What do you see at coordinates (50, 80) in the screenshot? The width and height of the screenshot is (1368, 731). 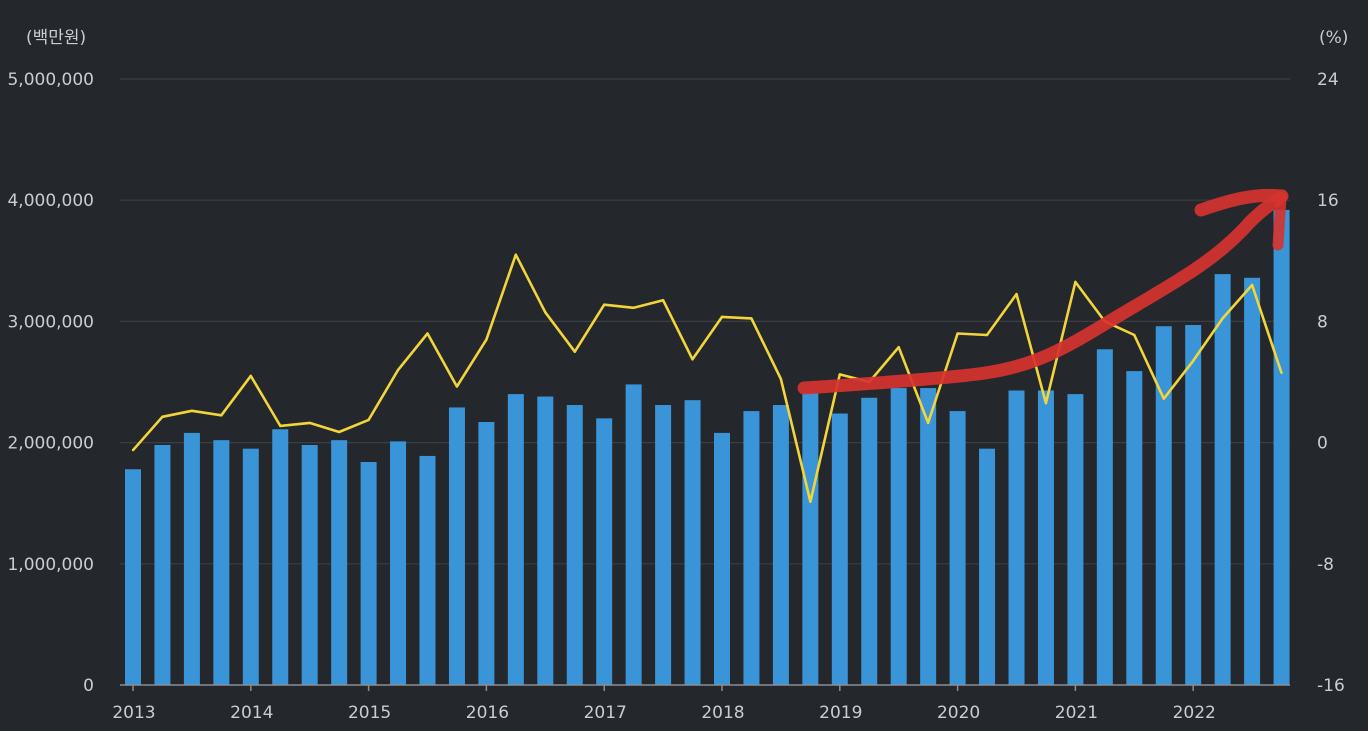 I see `left-tick-label: 5,000,000` at bounding box center [50, 80].